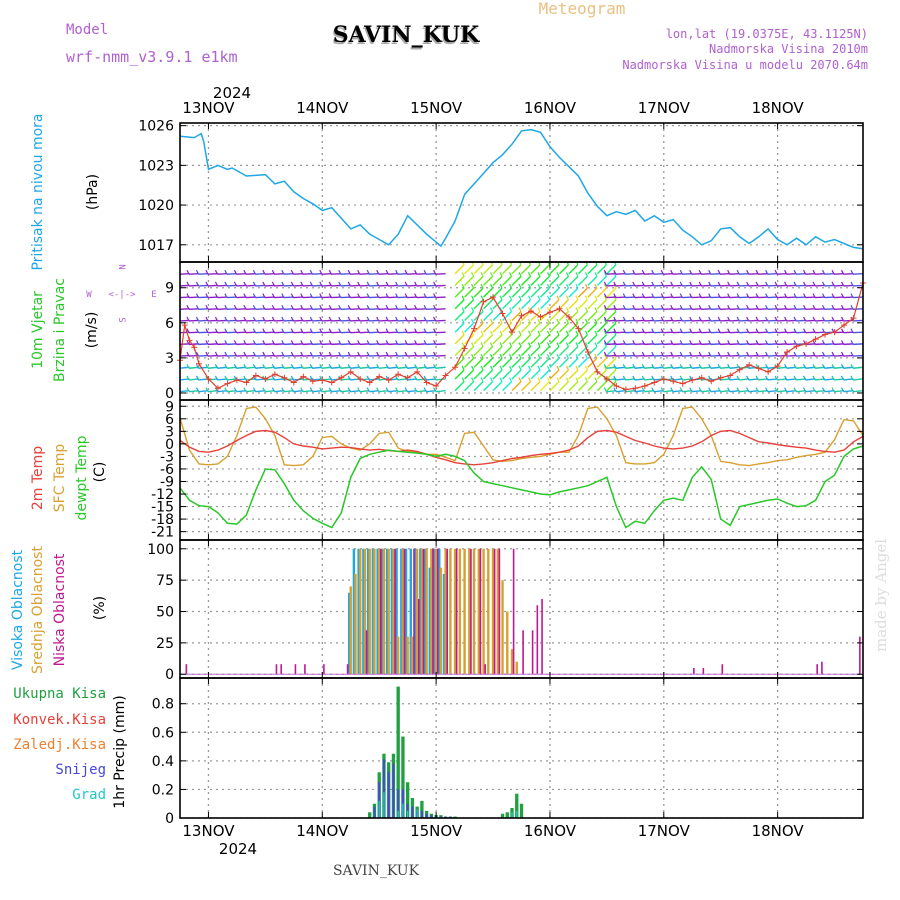 This screenshot has height=900, width=900. I want to click on wind-speed-line, so click(521, 336).